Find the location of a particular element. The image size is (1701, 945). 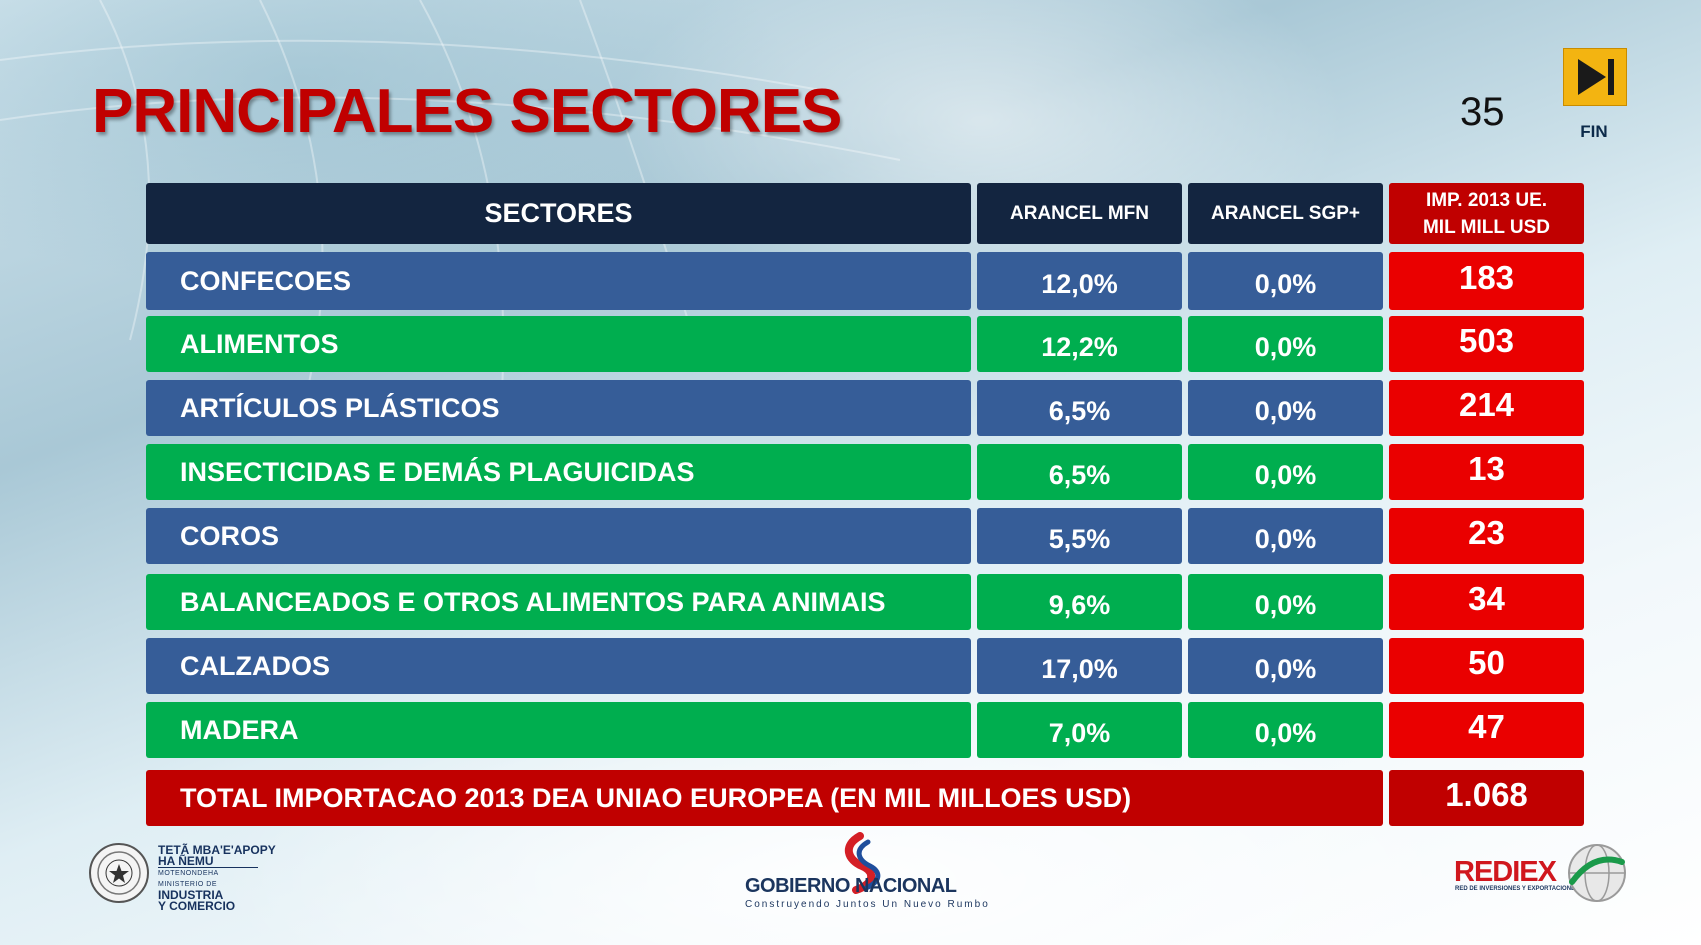

header-imp: IMP. 2013 UE. MIL MILL USD is located at coordinates (1486, 213).